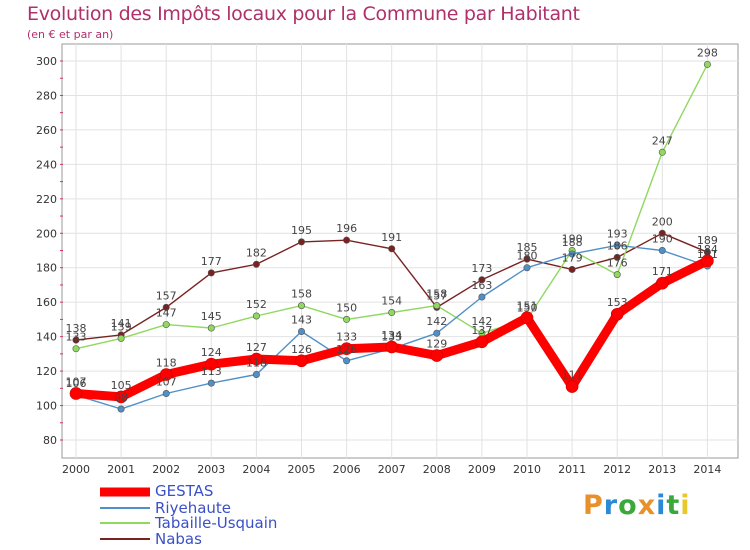 Image resolution: width=750 pixels, height=550 pixels. I want to click on data-point-riyehaute-2002, so click(166, 393).